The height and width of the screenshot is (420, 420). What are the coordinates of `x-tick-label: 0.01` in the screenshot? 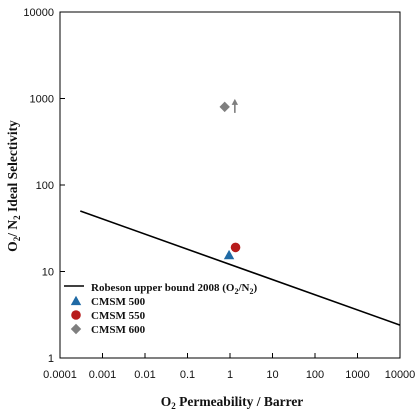 It's located at (144, 375).